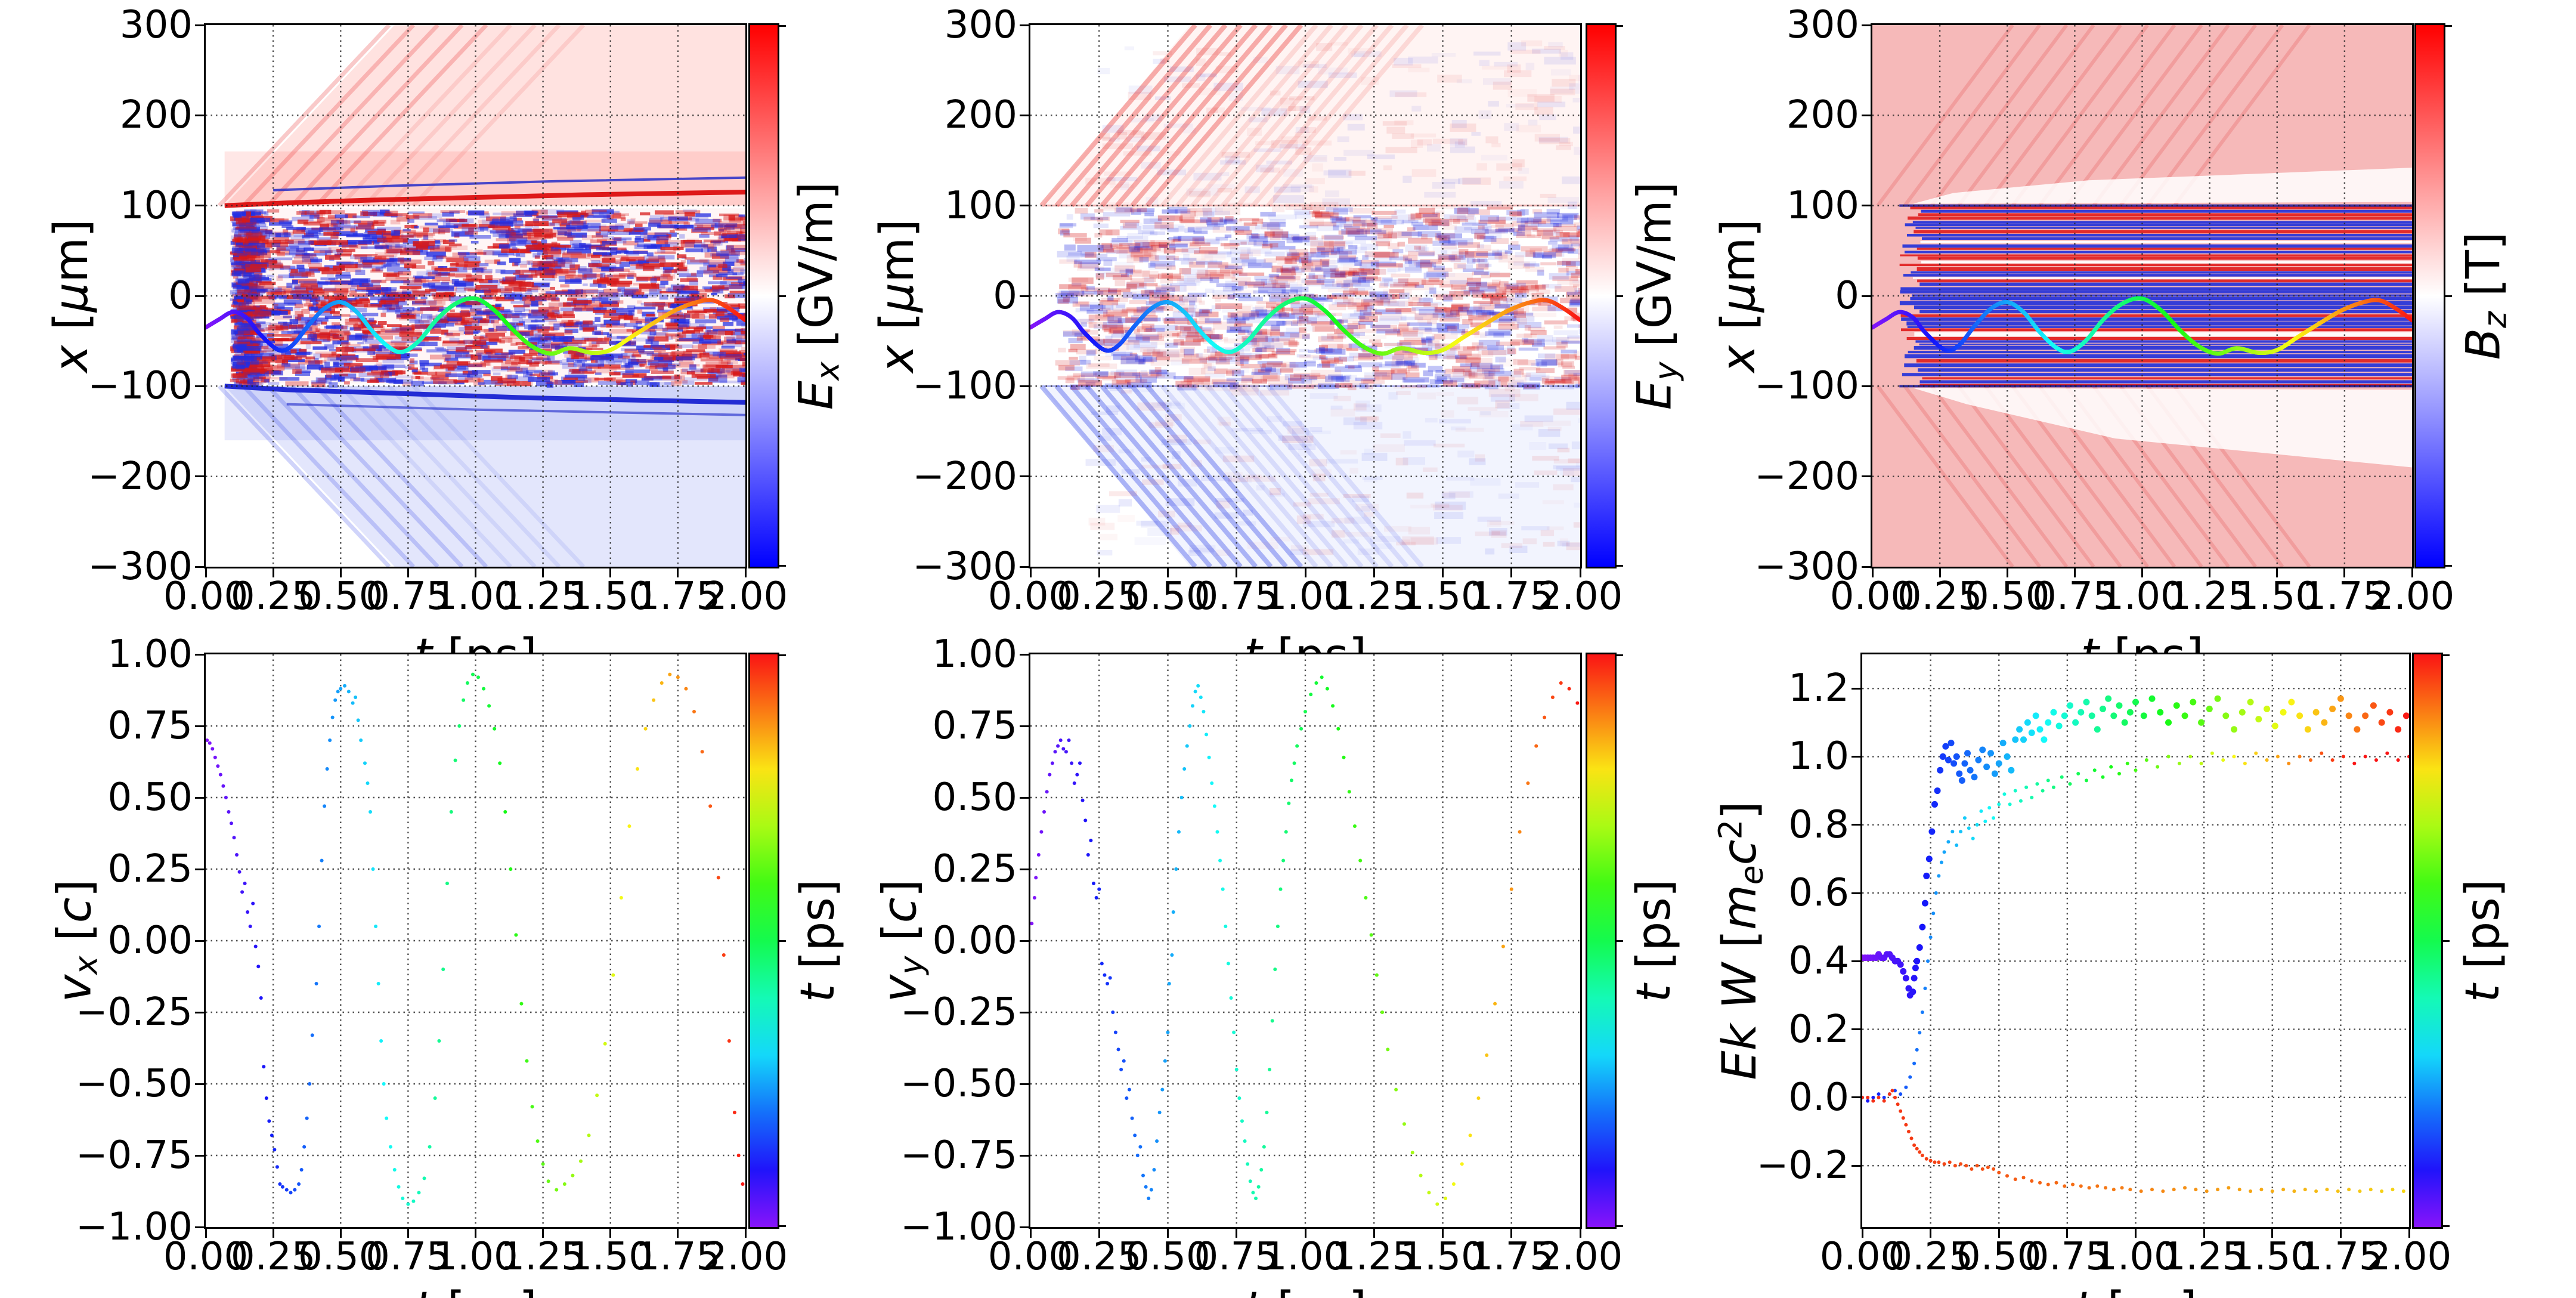  What do you see at coordinates (818, 941) in the screenshot?
I see `vx-colorbar-label: t [ps]` at bounding box center [818, 941].